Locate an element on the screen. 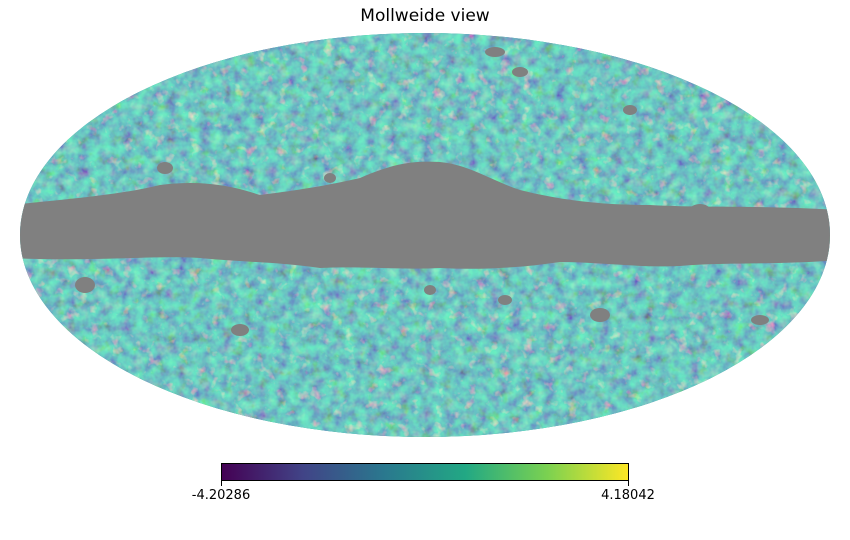 This screenshot has width=850, height=540. plot-title: Mollweide view is located at coordinates (425, 16).